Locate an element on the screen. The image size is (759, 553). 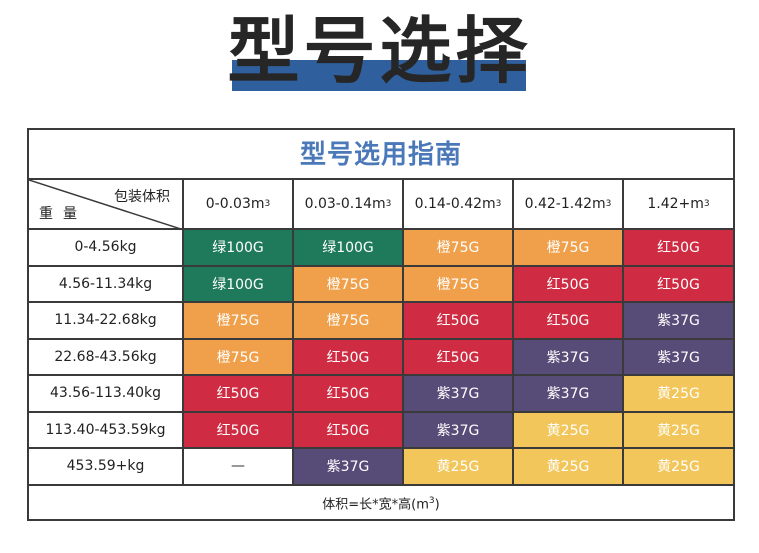
table-row: 22.68-43.56kg 橙75G 红50G 红50G 紫37G 紫37G is located at coordinates (381, 357).